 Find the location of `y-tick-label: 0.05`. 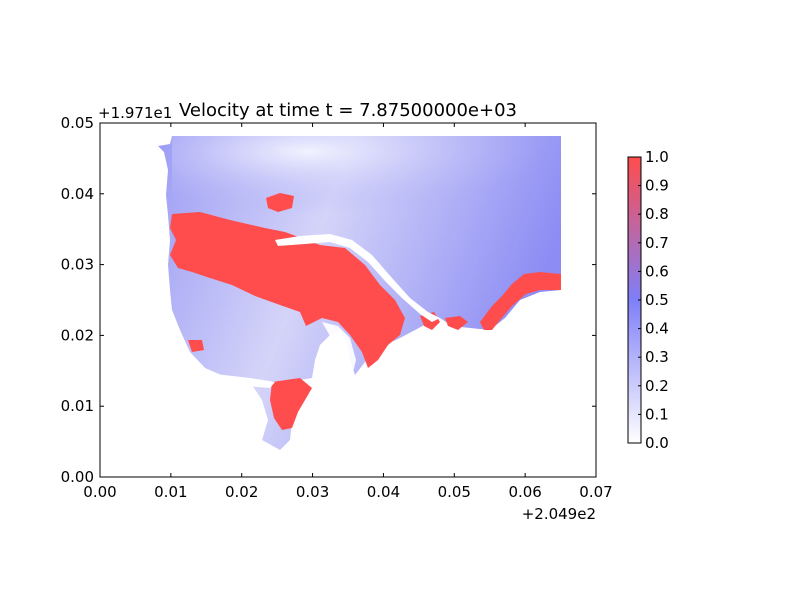

y-tick-label: 0.05 is located at coordinates (77, 123).